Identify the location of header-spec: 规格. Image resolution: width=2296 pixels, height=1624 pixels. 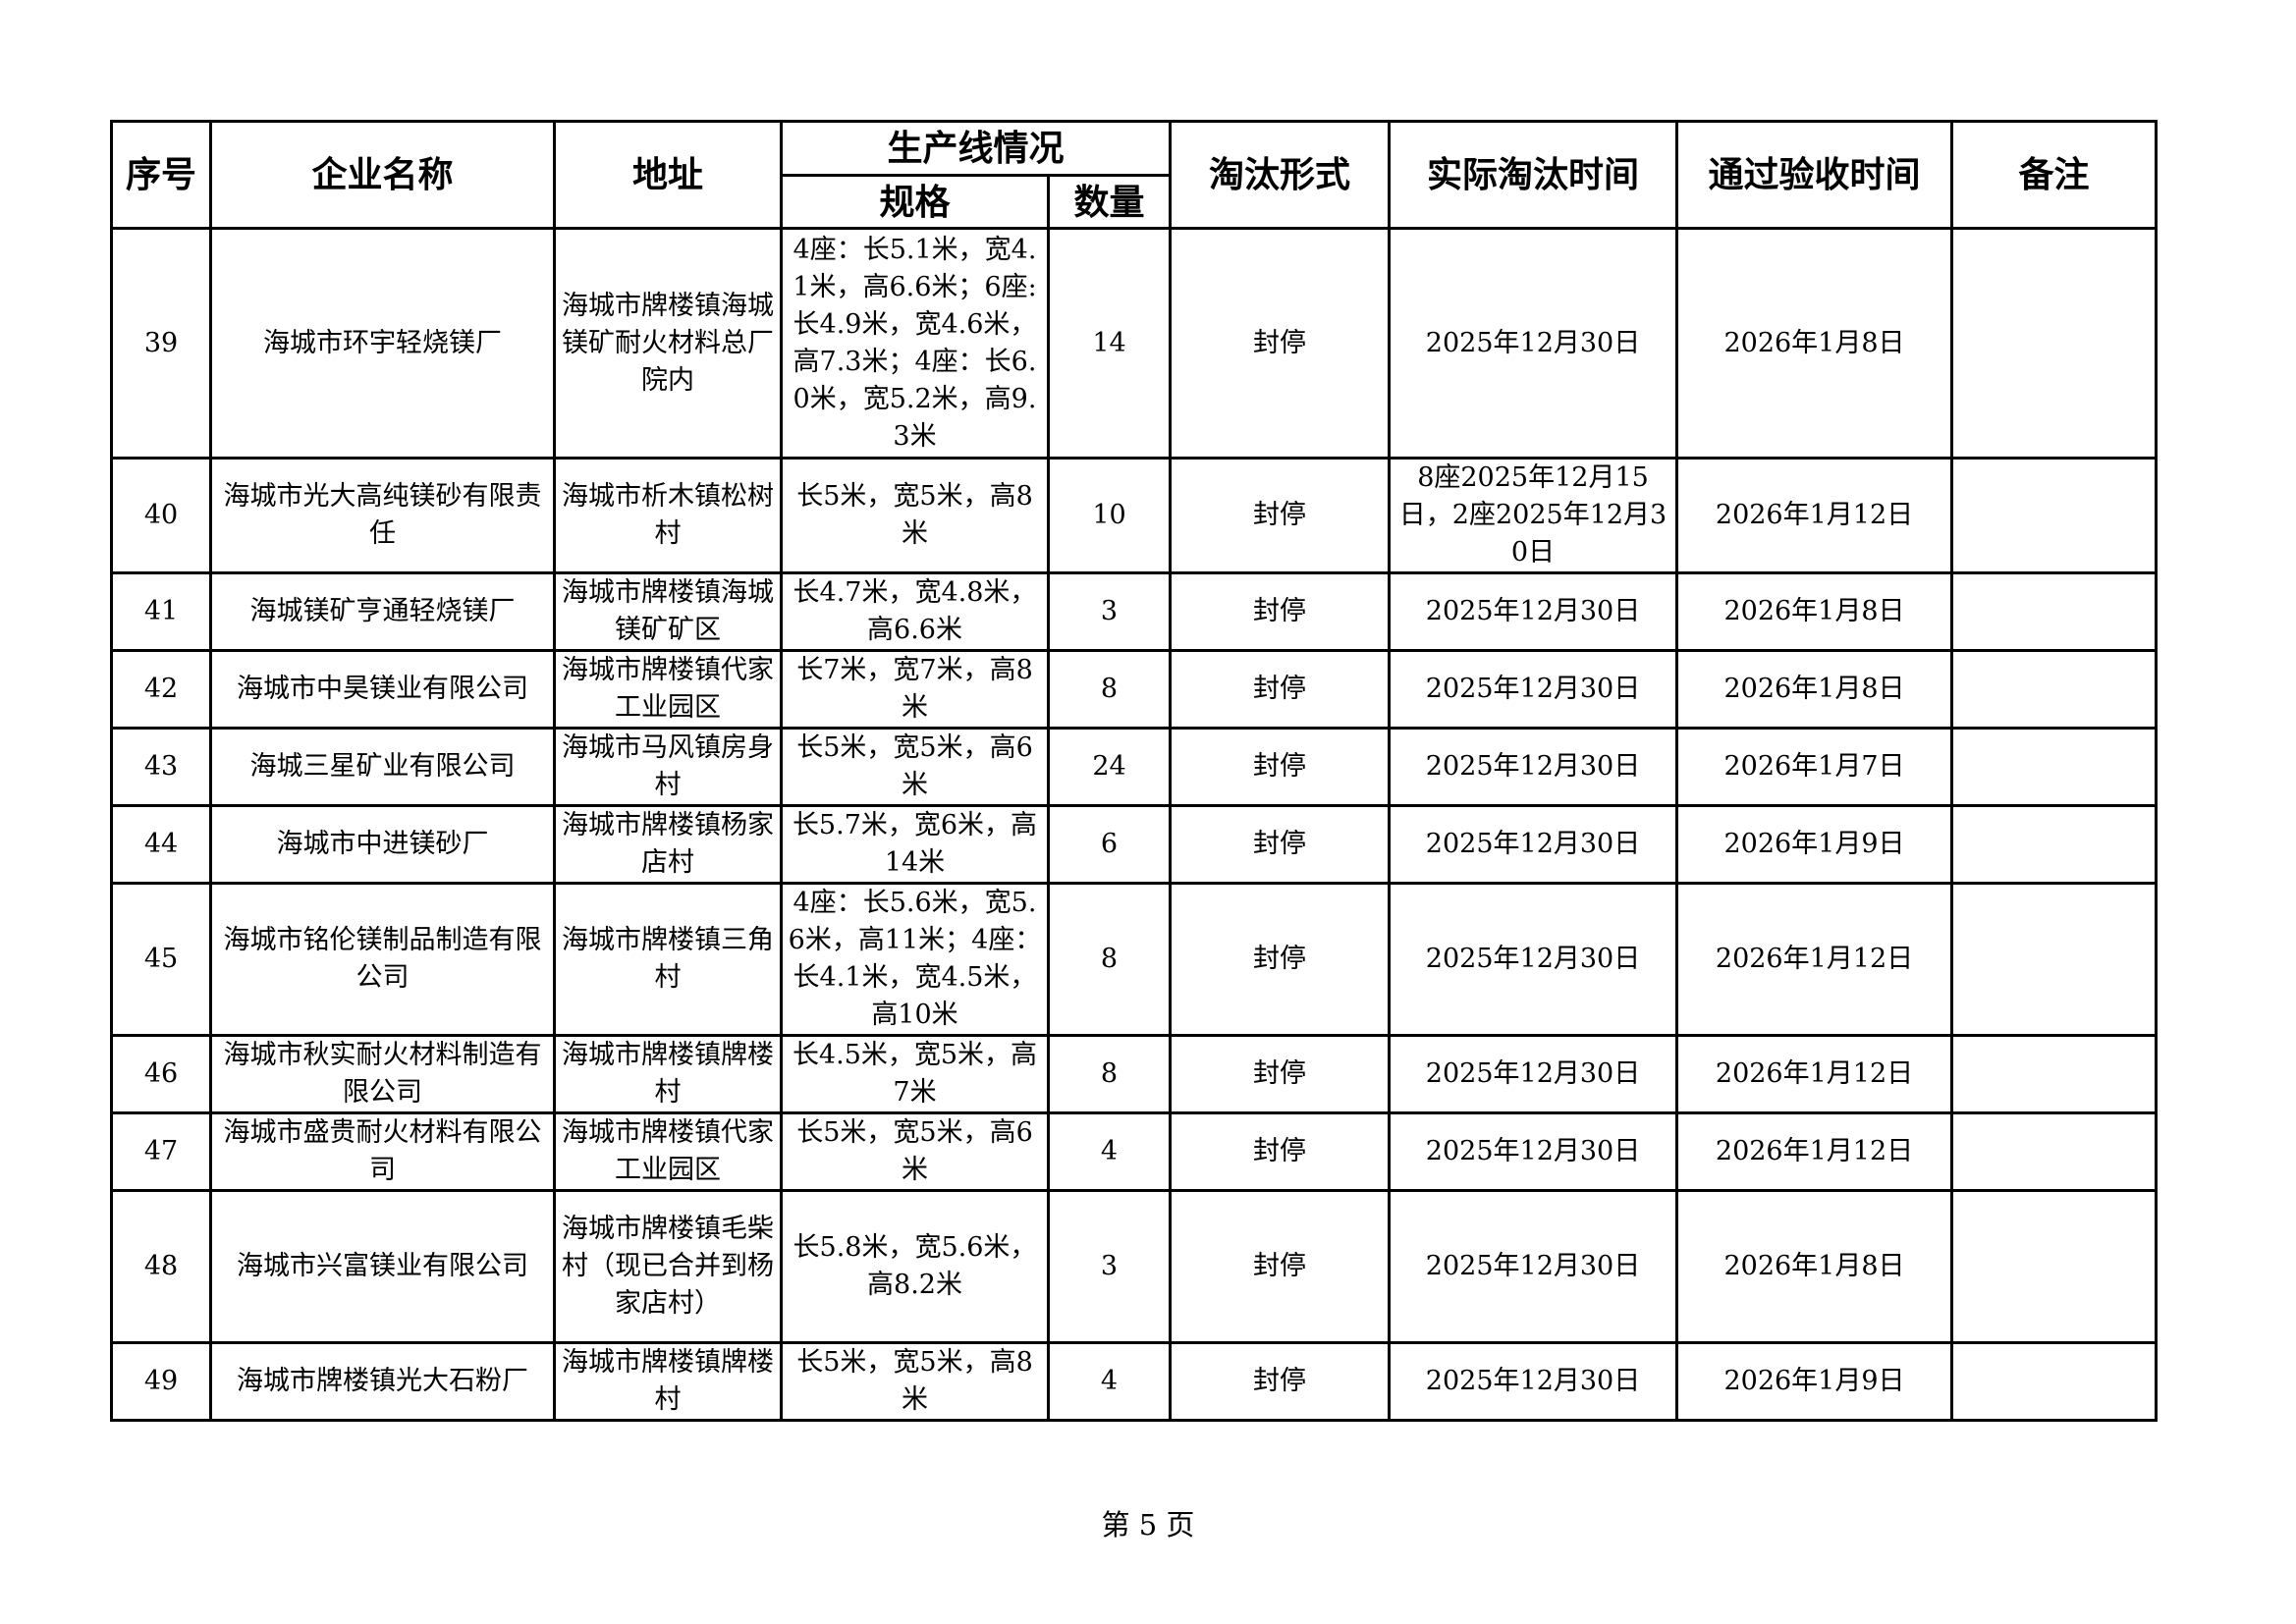
(915, 202).